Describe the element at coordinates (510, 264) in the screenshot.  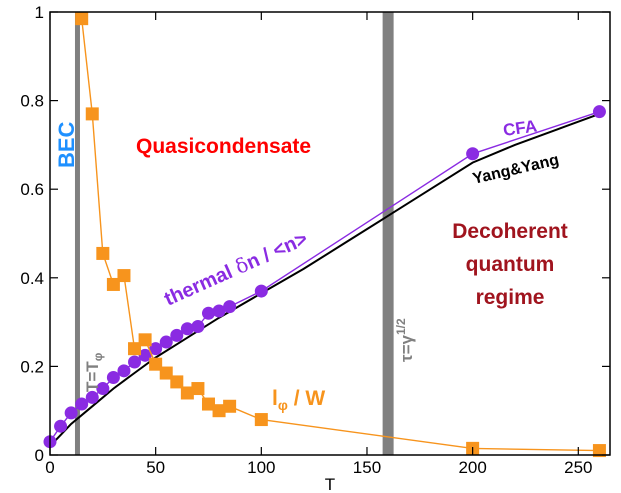
I see `quantum-label: quantum` at that location.